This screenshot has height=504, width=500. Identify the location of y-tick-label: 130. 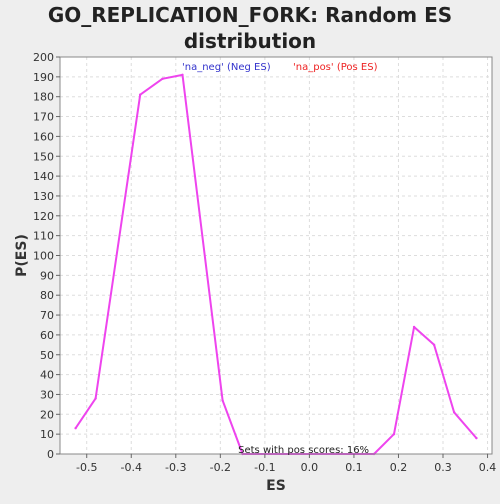
(43, 196).